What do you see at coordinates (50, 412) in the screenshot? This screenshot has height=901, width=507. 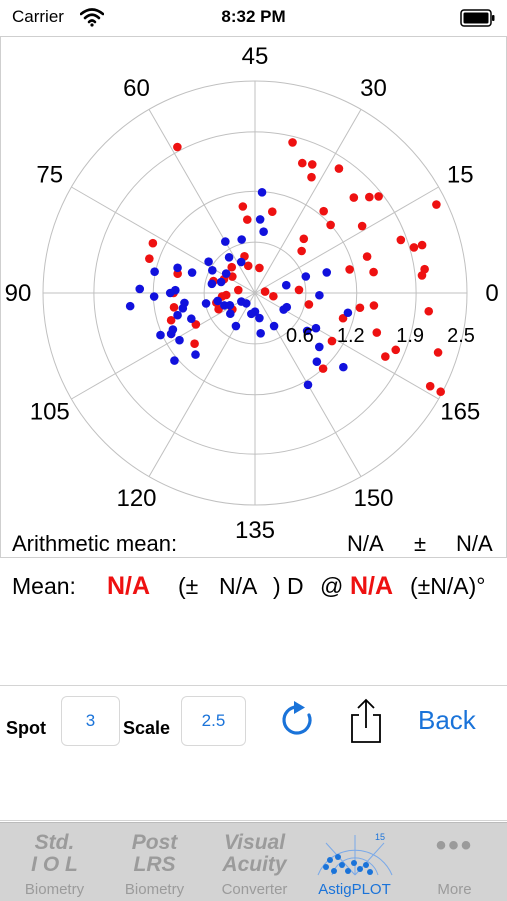 I see `angle-label: 105` at bounding box center [50, 412].